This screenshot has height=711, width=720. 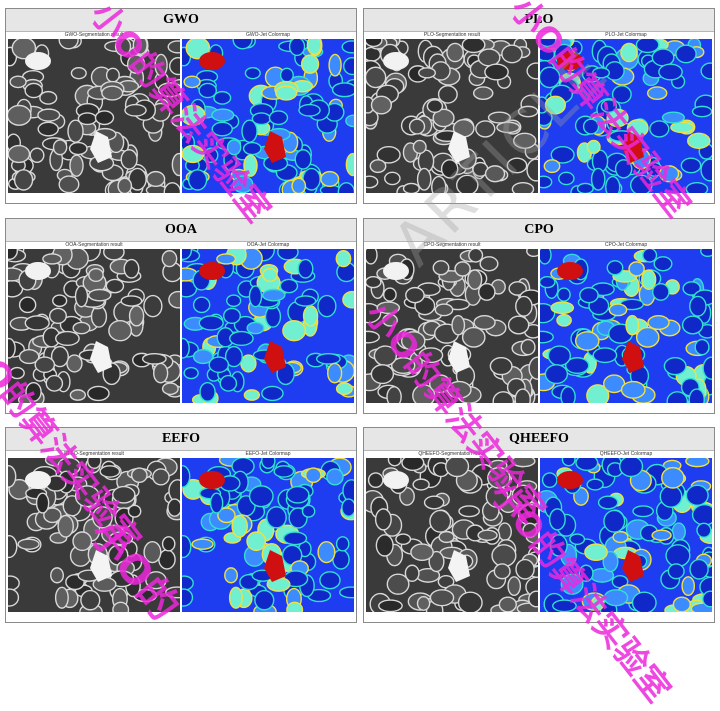 I want to click on panel-title: CPO, so click(x=539, y=230).